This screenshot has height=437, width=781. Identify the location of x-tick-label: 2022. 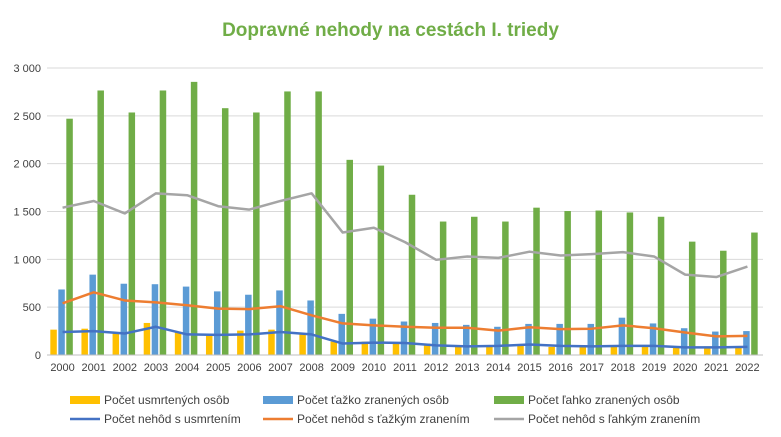
(747, 368).